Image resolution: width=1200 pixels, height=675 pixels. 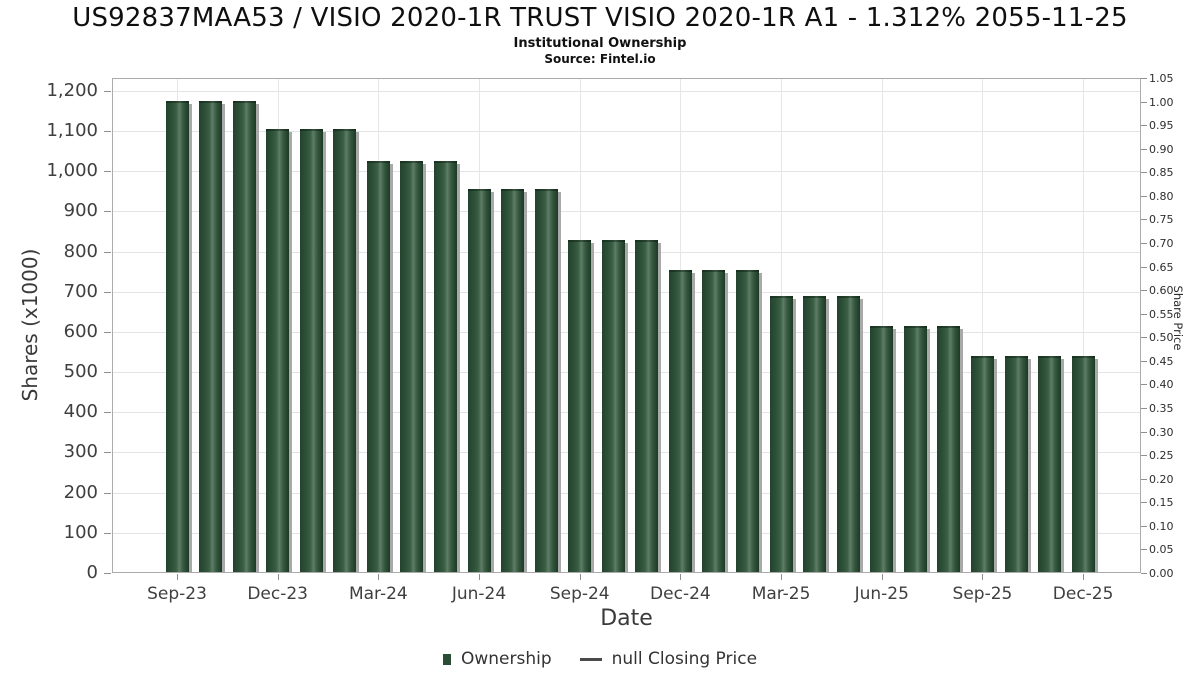 I want to click on x-axis-title: Date, so click(x=626, y=618).